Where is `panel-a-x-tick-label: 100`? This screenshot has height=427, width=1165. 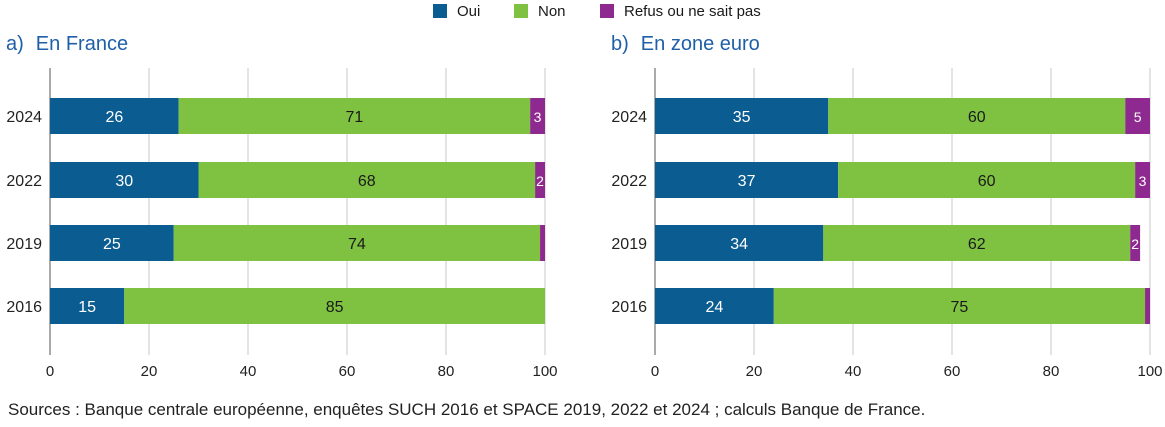
panel-a-x-tick-label: 100 is located at coordinates (544, 371).